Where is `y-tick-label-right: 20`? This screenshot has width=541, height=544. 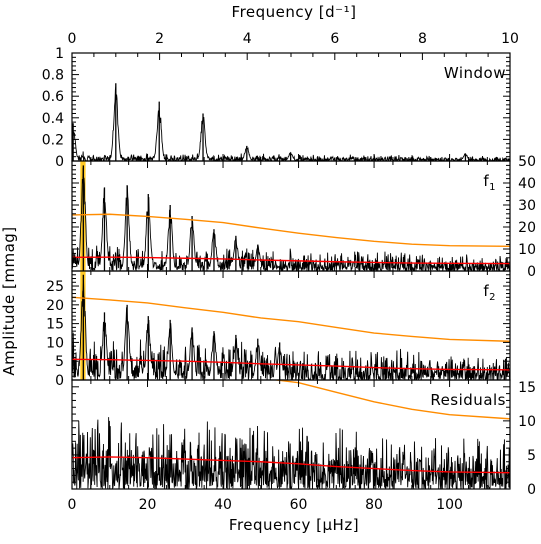 y-tick-label-right: 20 is located at coordinates (527, 228).